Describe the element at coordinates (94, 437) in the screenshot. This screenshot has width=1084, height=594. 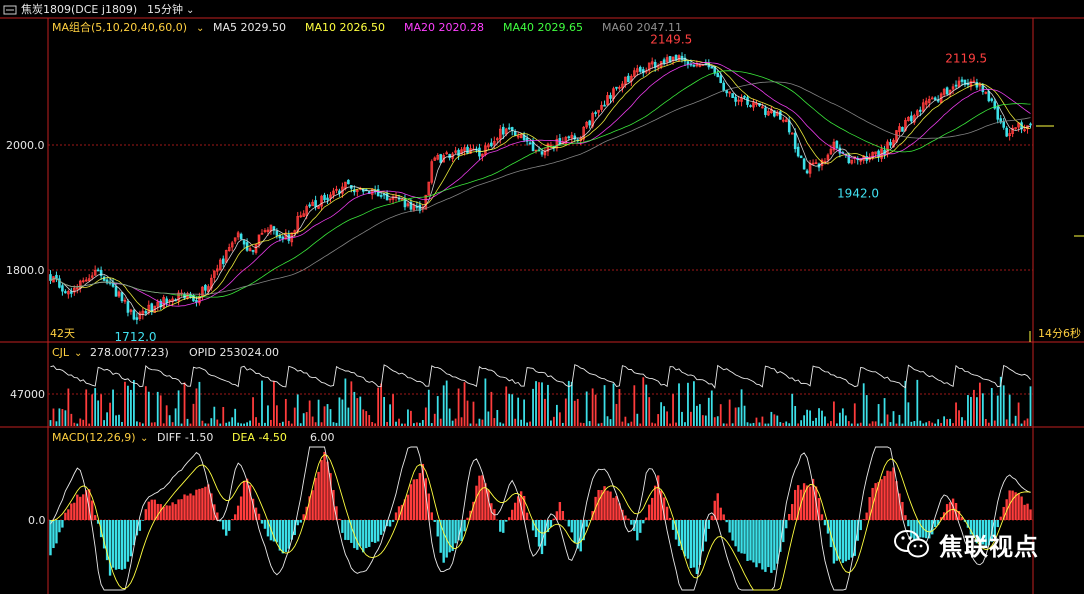
I see `macd-label: MACD(12,26,9)` at that location.